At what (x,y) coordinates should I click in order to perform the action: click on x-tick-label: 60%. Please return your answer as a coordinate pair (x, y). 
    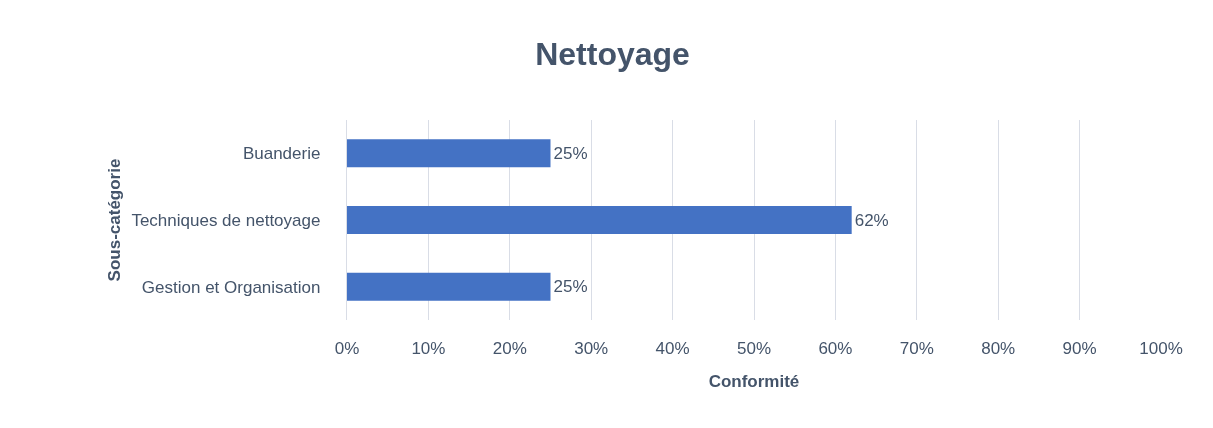
    Looking at the image, I should click on (835, 348).